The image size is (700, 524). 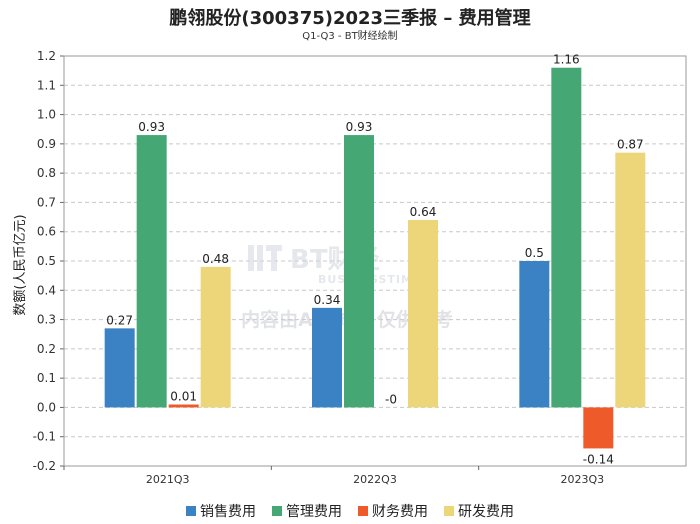 I want to click on y-axis-label: 数额(人民币亿元), so click(x=20, y=264).